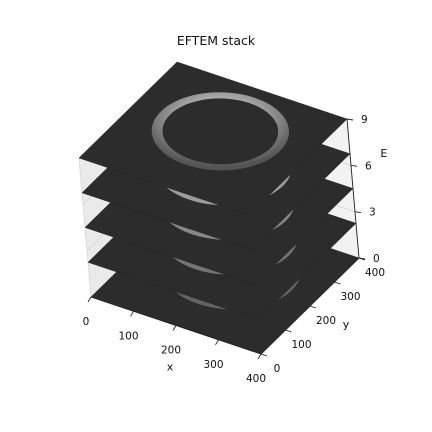  What do you see at coordinates (383, 153) in the screenshot?
I see `z-axis-label: E` at bounding box center [383, 153].